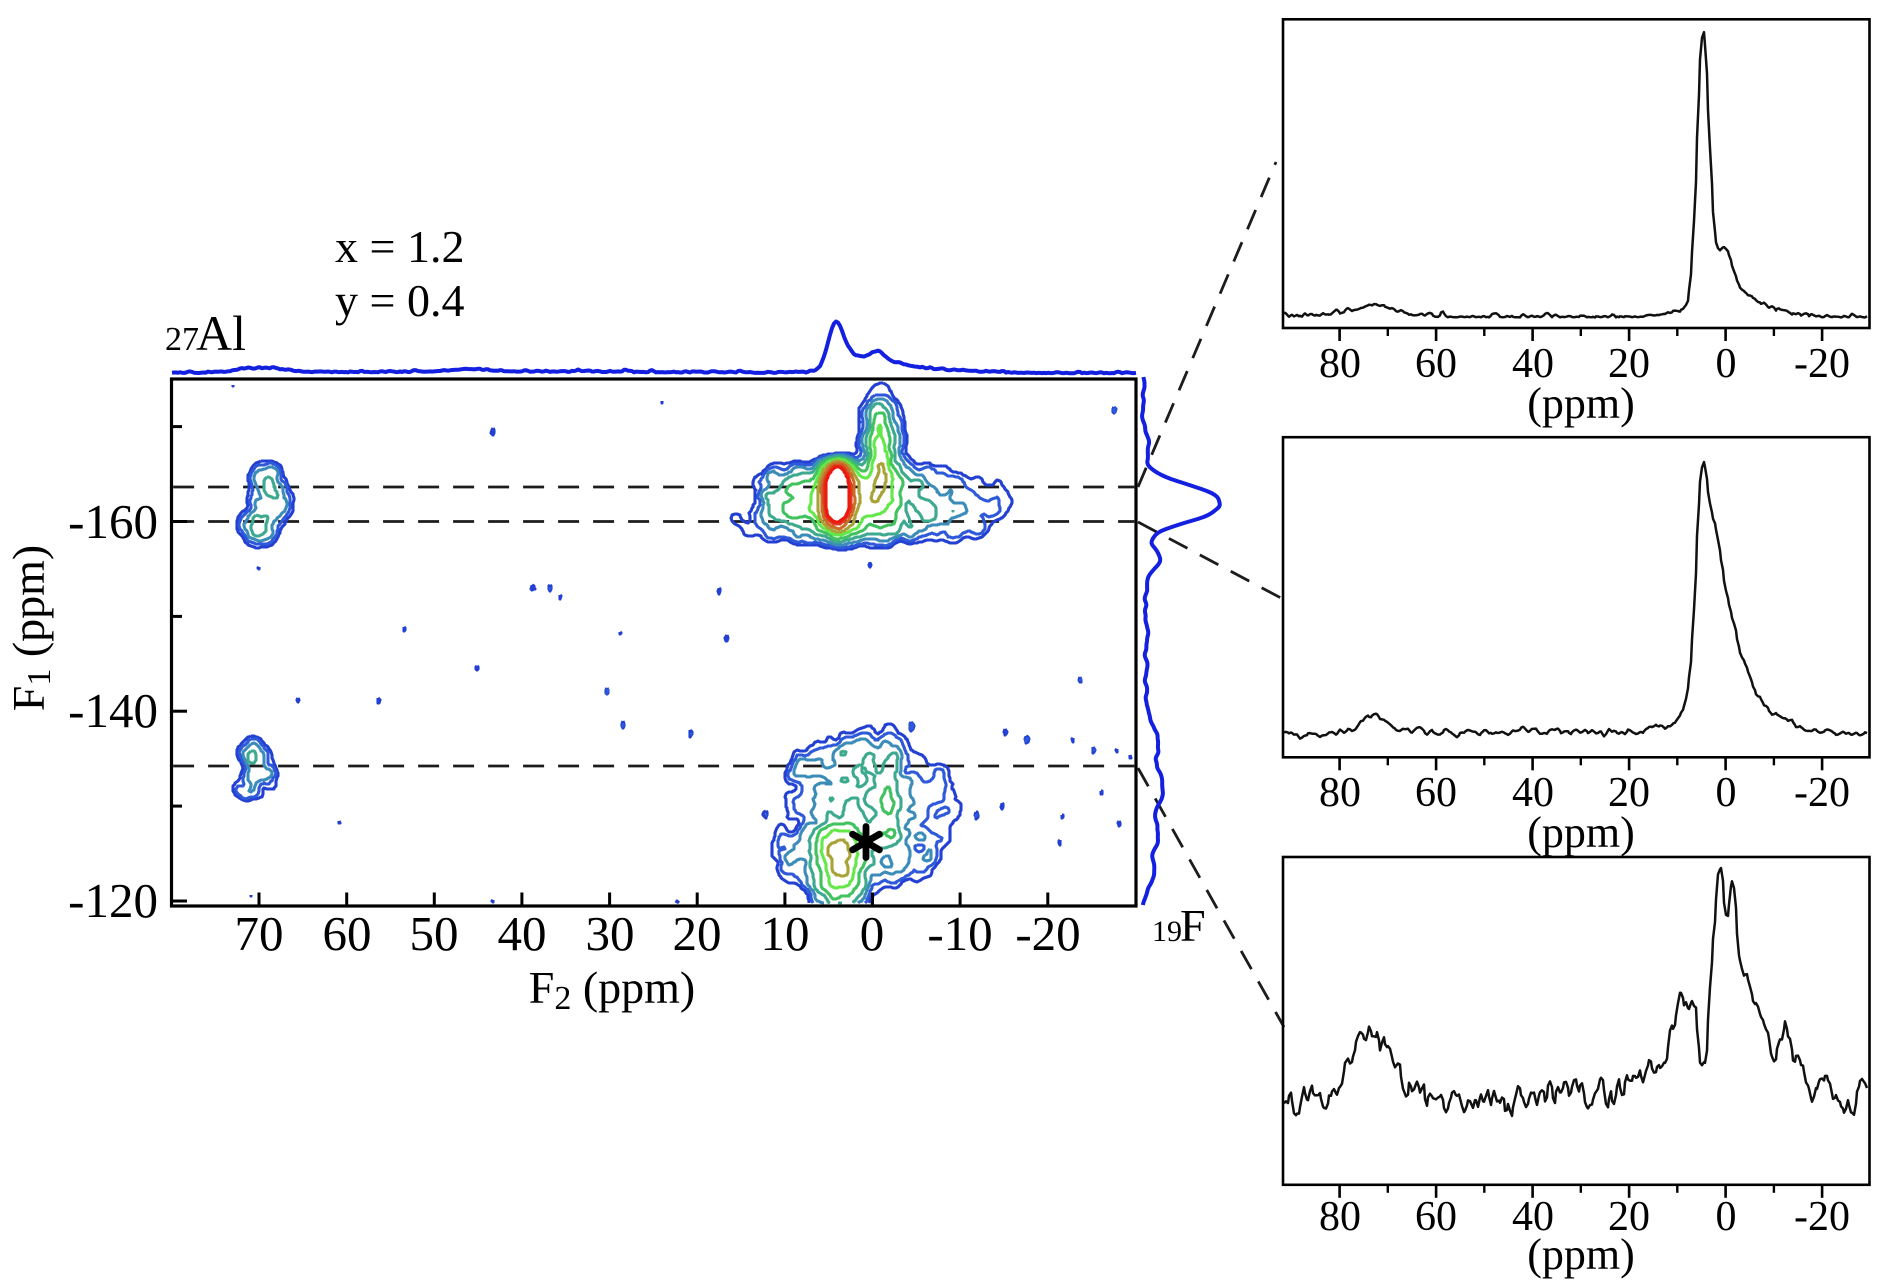  Describe the element at coordinates (221, 333) in the screenshot. I see `svg-text: Al` at that location.